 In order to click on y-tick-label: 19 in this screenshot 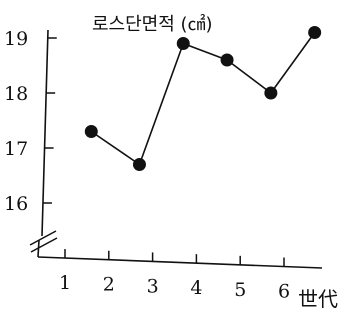, I will do `click(16, 39)`.